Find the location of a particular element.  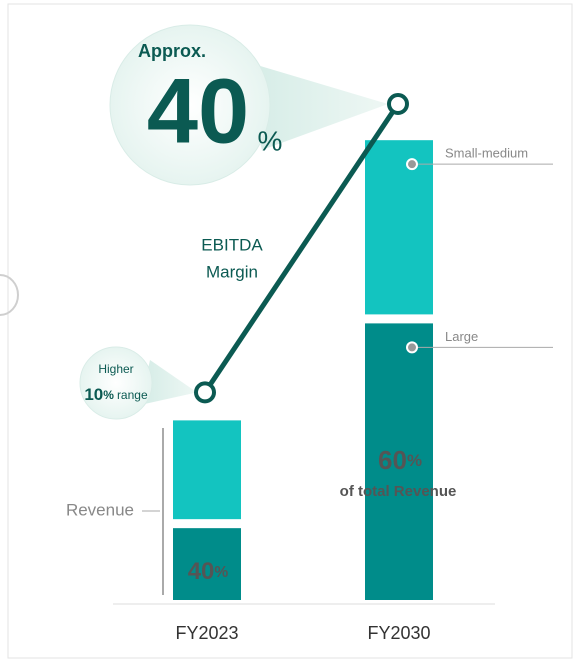

share-text: of total Revenue is located at coordinates (398, 491).